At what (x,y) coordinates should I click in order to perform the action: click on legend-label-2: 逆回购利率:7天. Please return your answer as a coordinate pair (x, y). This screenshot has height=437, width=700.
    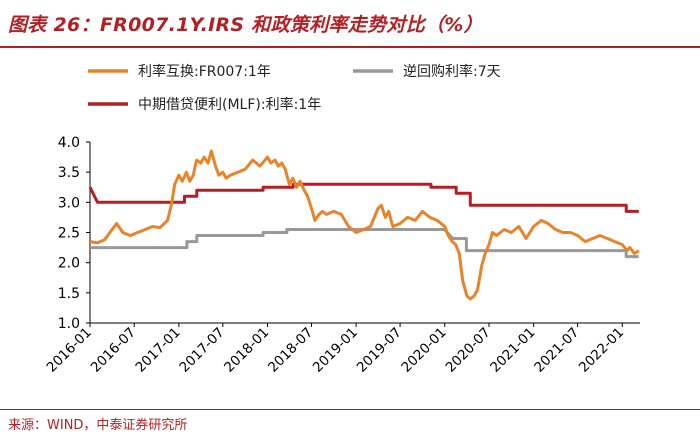
    Looking at the image, I should click on (452, 71).